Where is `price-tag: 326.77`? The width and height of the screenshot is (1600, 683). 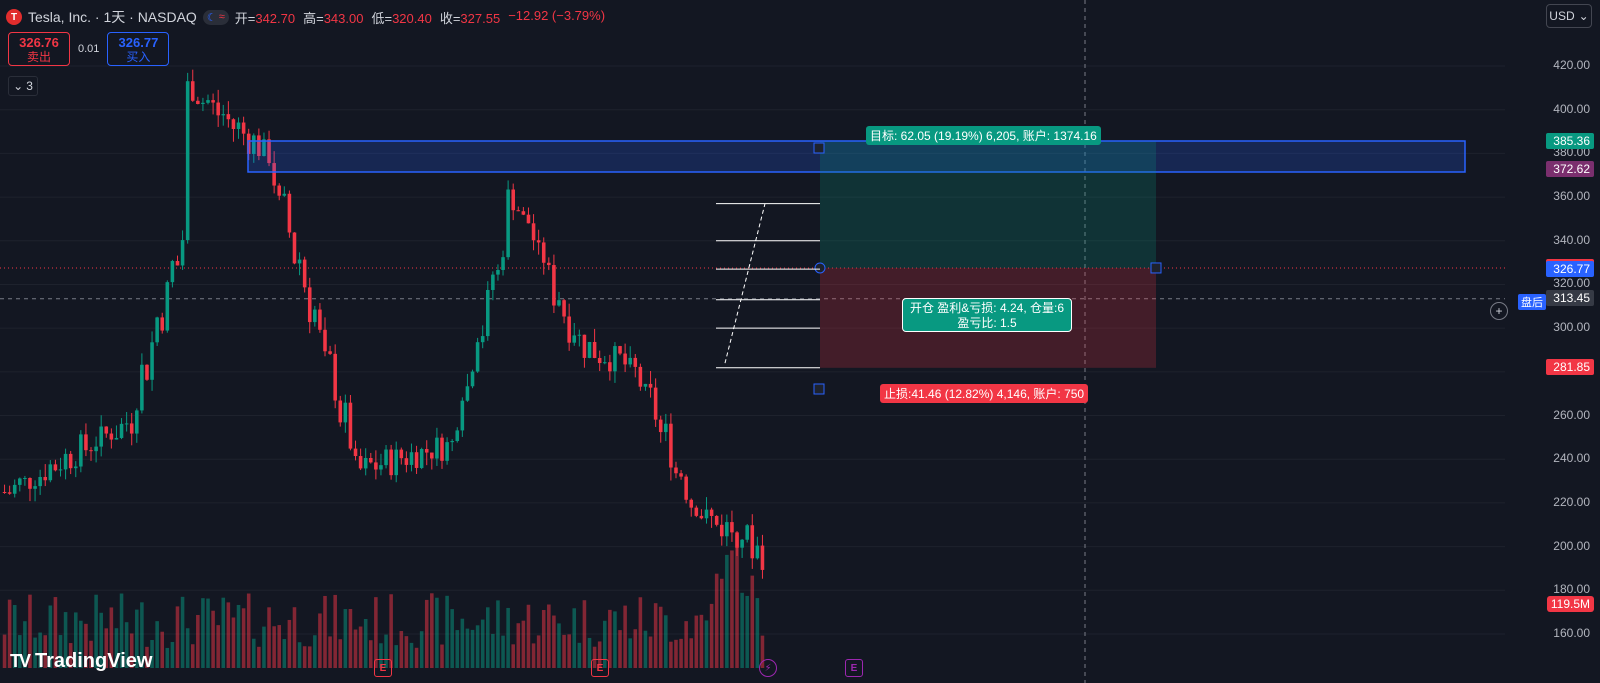 price-tag: 326.77 is located at coordinates (1570, 268).